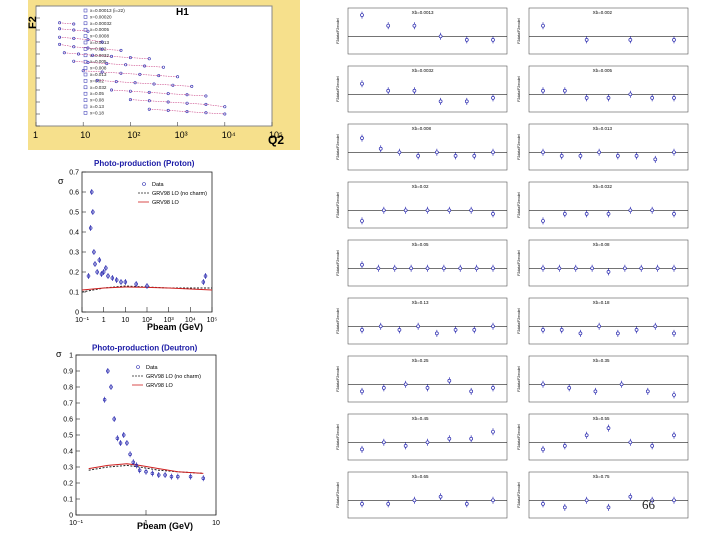  What do you see at coordinates (74, 193) in the screenshot?
I see `proton-y-tick-label: 0.6` at bounding box center [74, 193].